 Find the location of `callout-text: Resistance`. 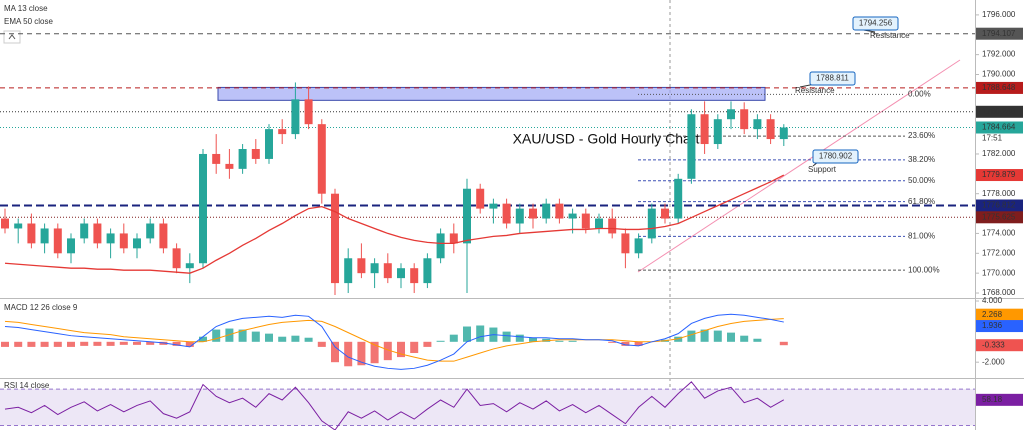

callout-text: Resistance is located at coordinates (815, 90).